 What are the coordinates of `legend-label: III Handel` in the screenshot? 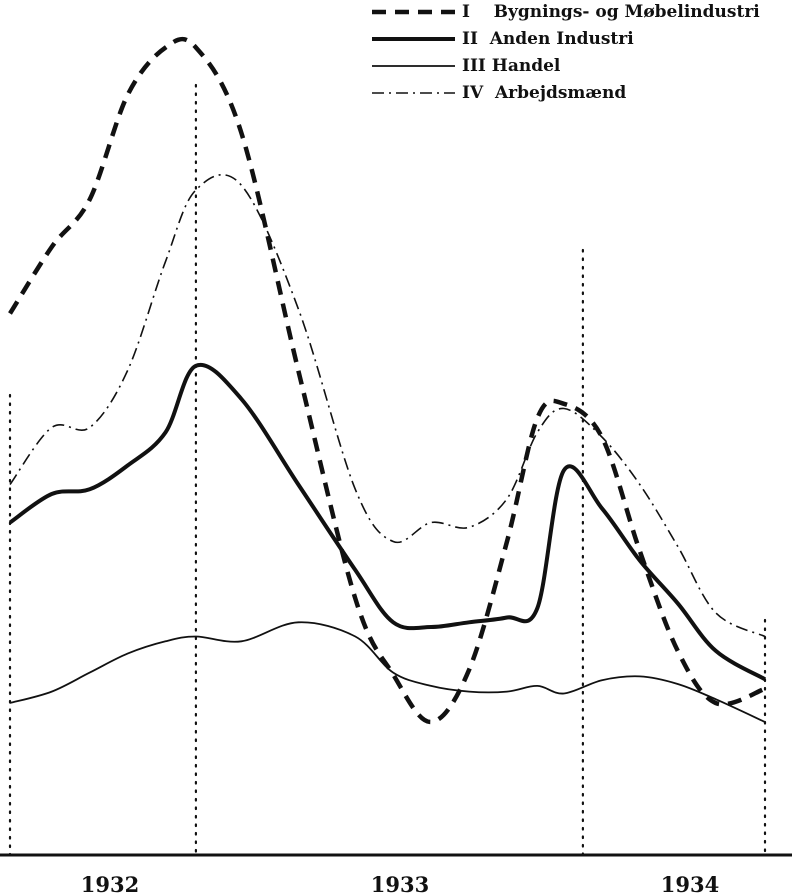 It's located at (511, 66).